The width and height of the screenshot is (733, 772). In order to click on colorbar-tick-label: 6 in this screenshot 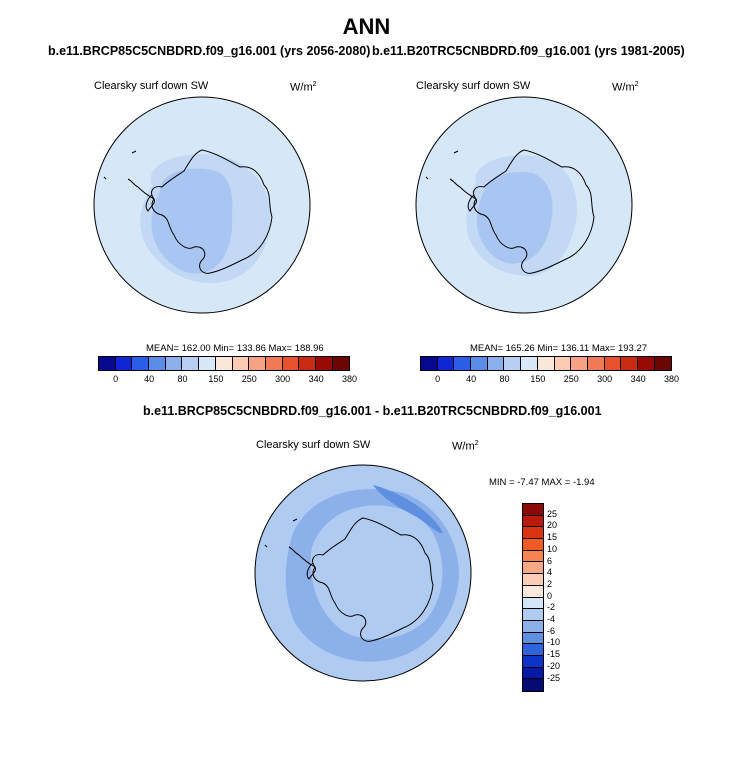, I will do `click(550, 560)`.